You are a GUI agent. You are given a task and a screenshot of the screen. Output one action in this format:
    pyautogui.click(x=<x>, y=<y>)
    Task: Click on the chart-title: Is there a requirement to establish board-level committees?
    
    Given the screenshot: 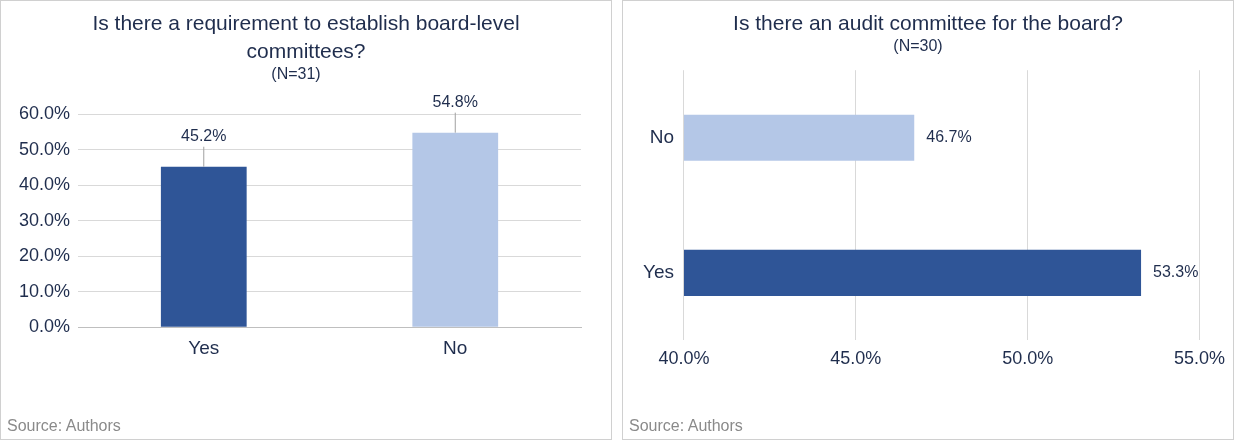 What is the action you would take?
    pyautogui.click(x=306, y=37)
    